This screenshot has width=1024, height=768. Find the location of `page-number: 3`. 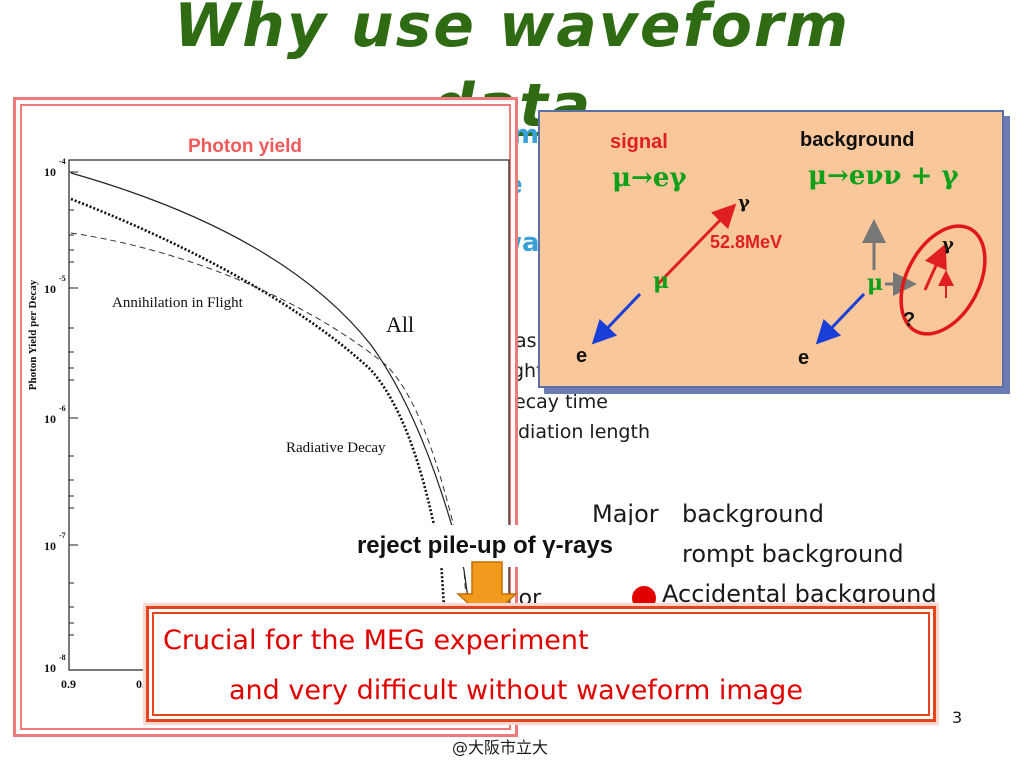

page-number: 3 is located at coordinates (957, 717).